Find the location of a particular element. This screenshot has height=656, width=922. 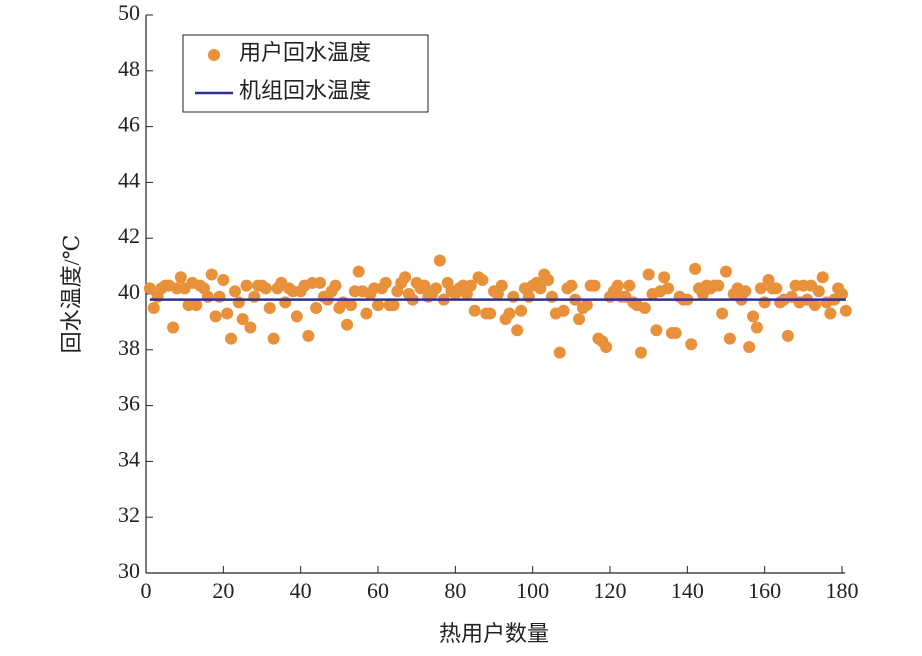

x-tick-label: 160 is located at coordinates (764, 590).